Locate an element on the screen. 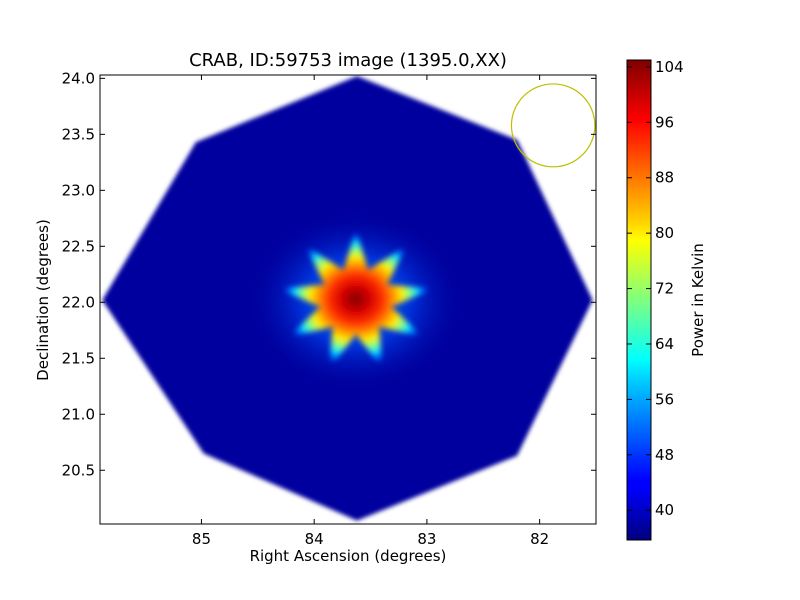 Image resolution: width=800 pixels, height=600 pixels. y-tick-label: 22.5 is located at coordinates (78, 246).